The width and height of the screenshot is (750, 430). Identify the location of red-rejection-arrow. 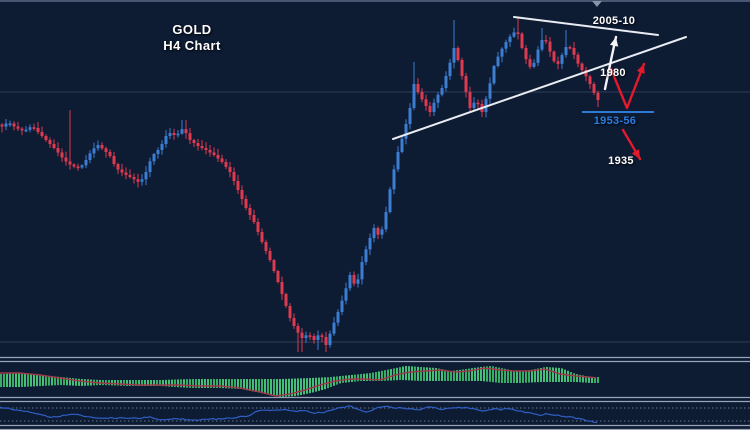
(627, 86).